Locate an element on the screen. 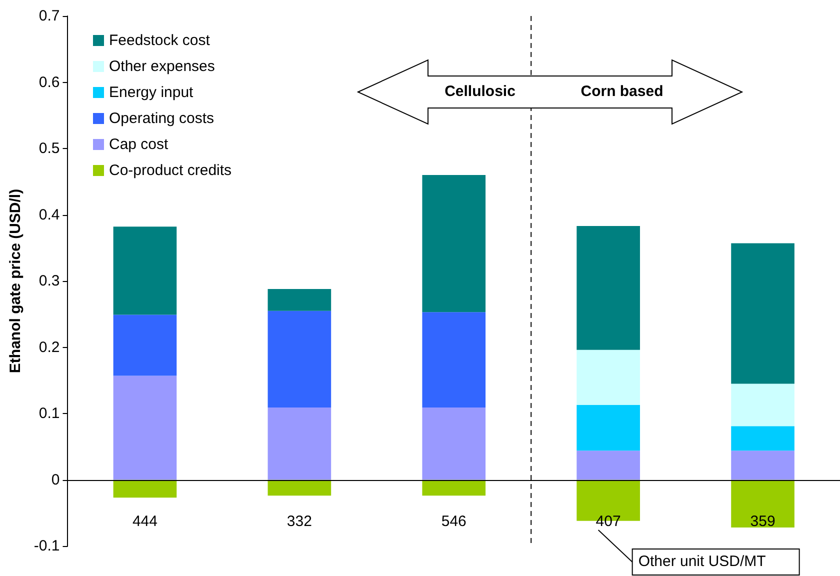 This screenshot has height=576, width=840. annotation: Corn based is located at coordinates (622, 91).